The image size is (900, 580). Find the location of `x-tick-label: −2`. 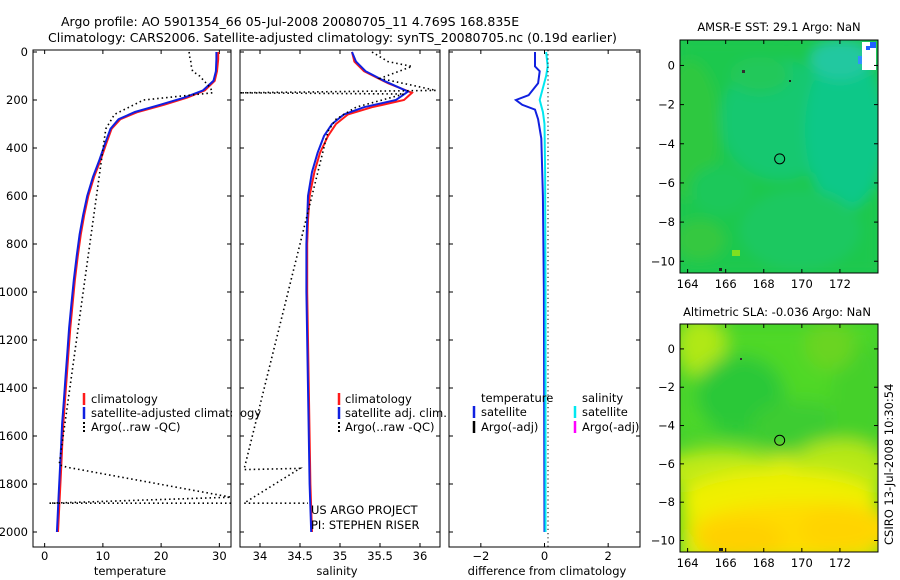

x-tick-label: −2 is located at coordinates (480, 556).